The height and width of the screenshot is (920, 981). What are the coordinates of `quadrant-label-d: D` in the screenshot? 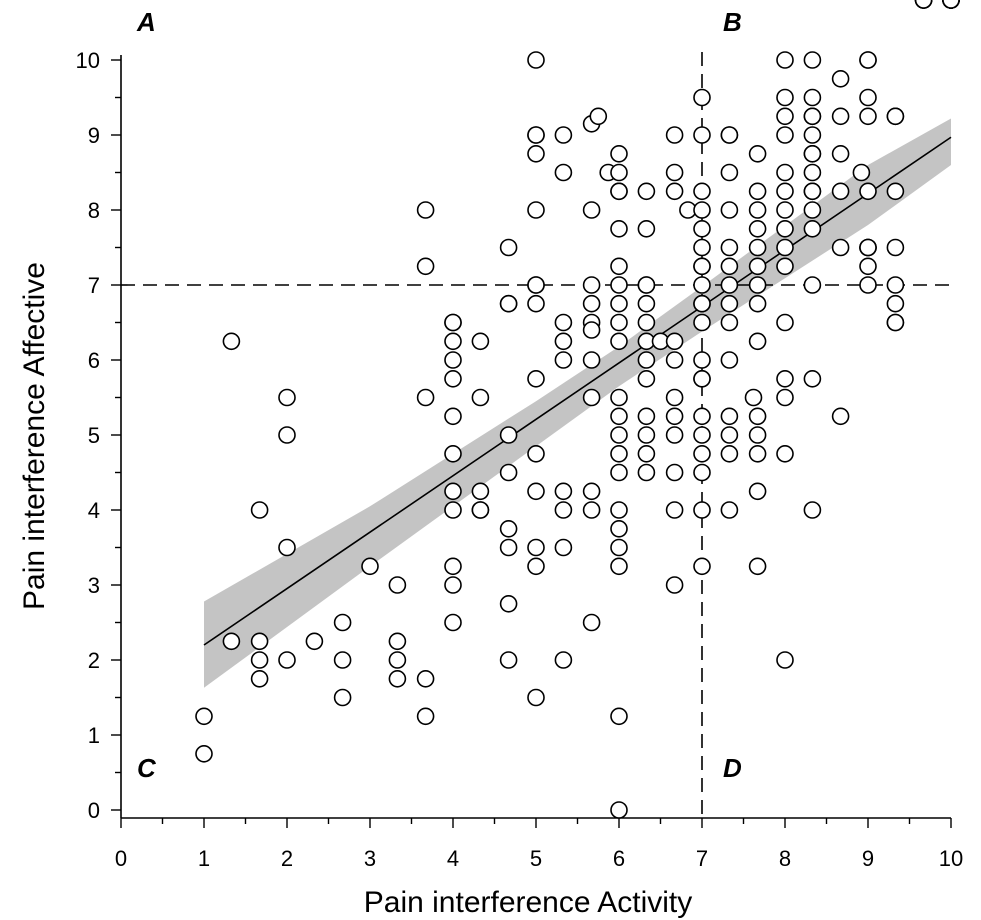 It's located at (732, 768).